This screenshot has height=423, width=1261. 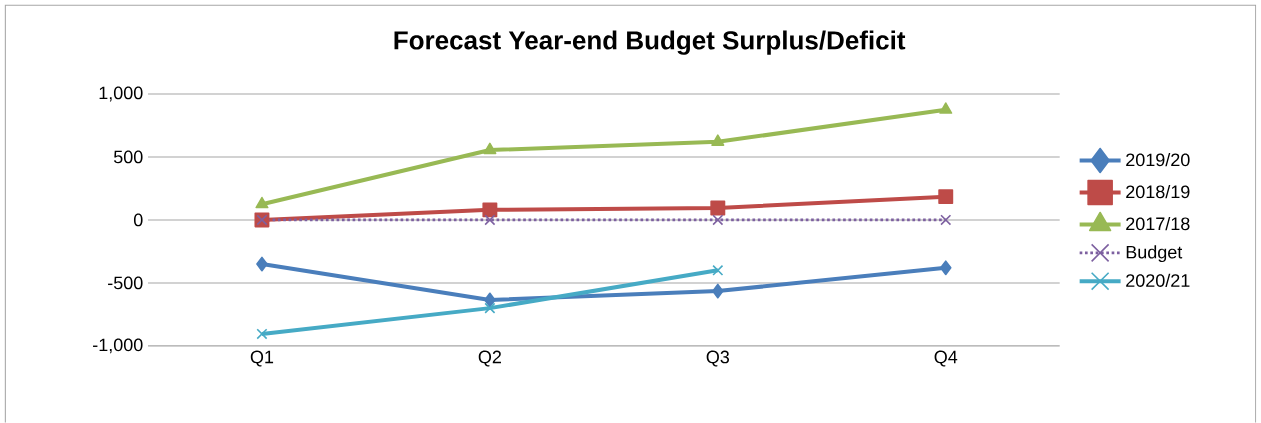 I want to click on legend-label: 2019/20, so click(x=1158, y=160).